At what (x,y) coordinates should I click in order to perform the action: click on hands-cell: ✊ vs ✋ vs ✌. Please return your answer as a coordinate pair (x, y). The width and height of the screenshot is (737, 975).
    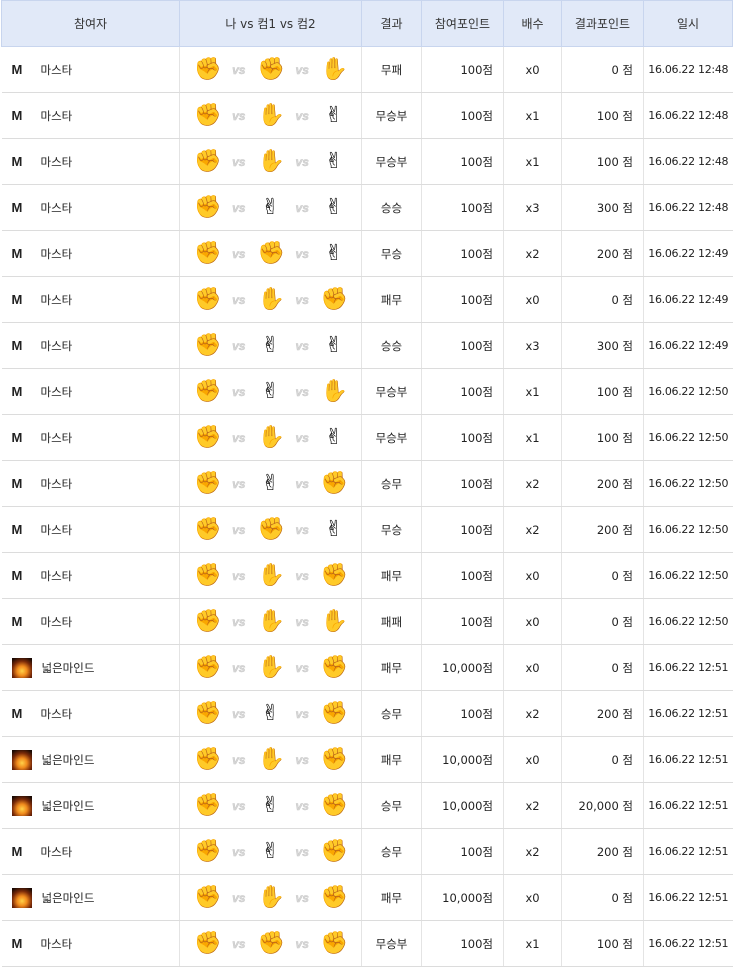
    Looking at the image, I should click on (270, 115).